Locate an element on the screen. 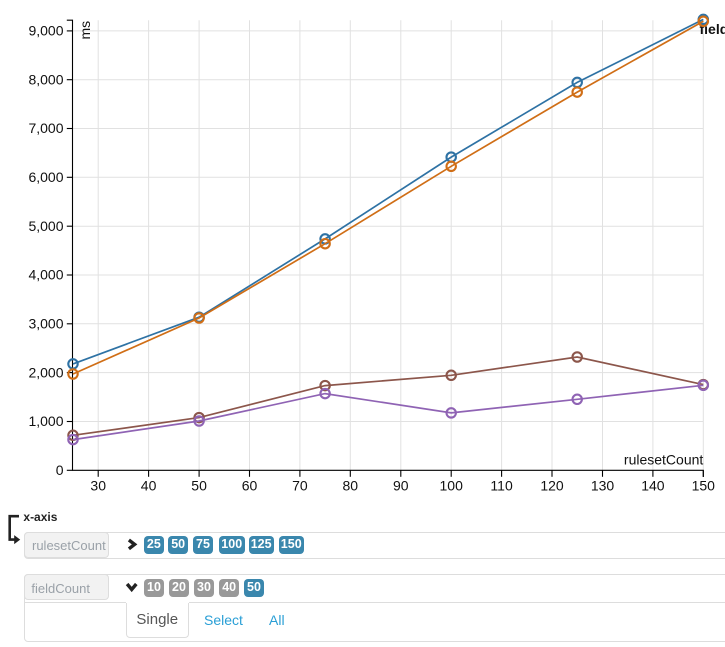 This screenshot has height=647, width=725. svg-text: 7,000 is located at coordinates (45, 128).